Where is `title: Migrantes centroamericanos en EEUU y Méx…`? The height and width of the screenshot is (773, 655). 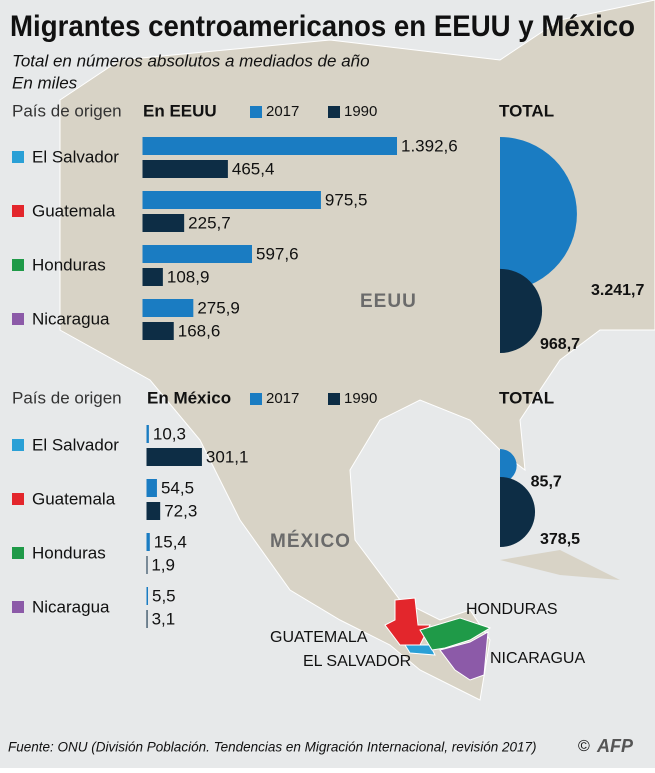 title: Migrantes centroamericanos en EEUU y Méx… is located at coordinates (322, 26).